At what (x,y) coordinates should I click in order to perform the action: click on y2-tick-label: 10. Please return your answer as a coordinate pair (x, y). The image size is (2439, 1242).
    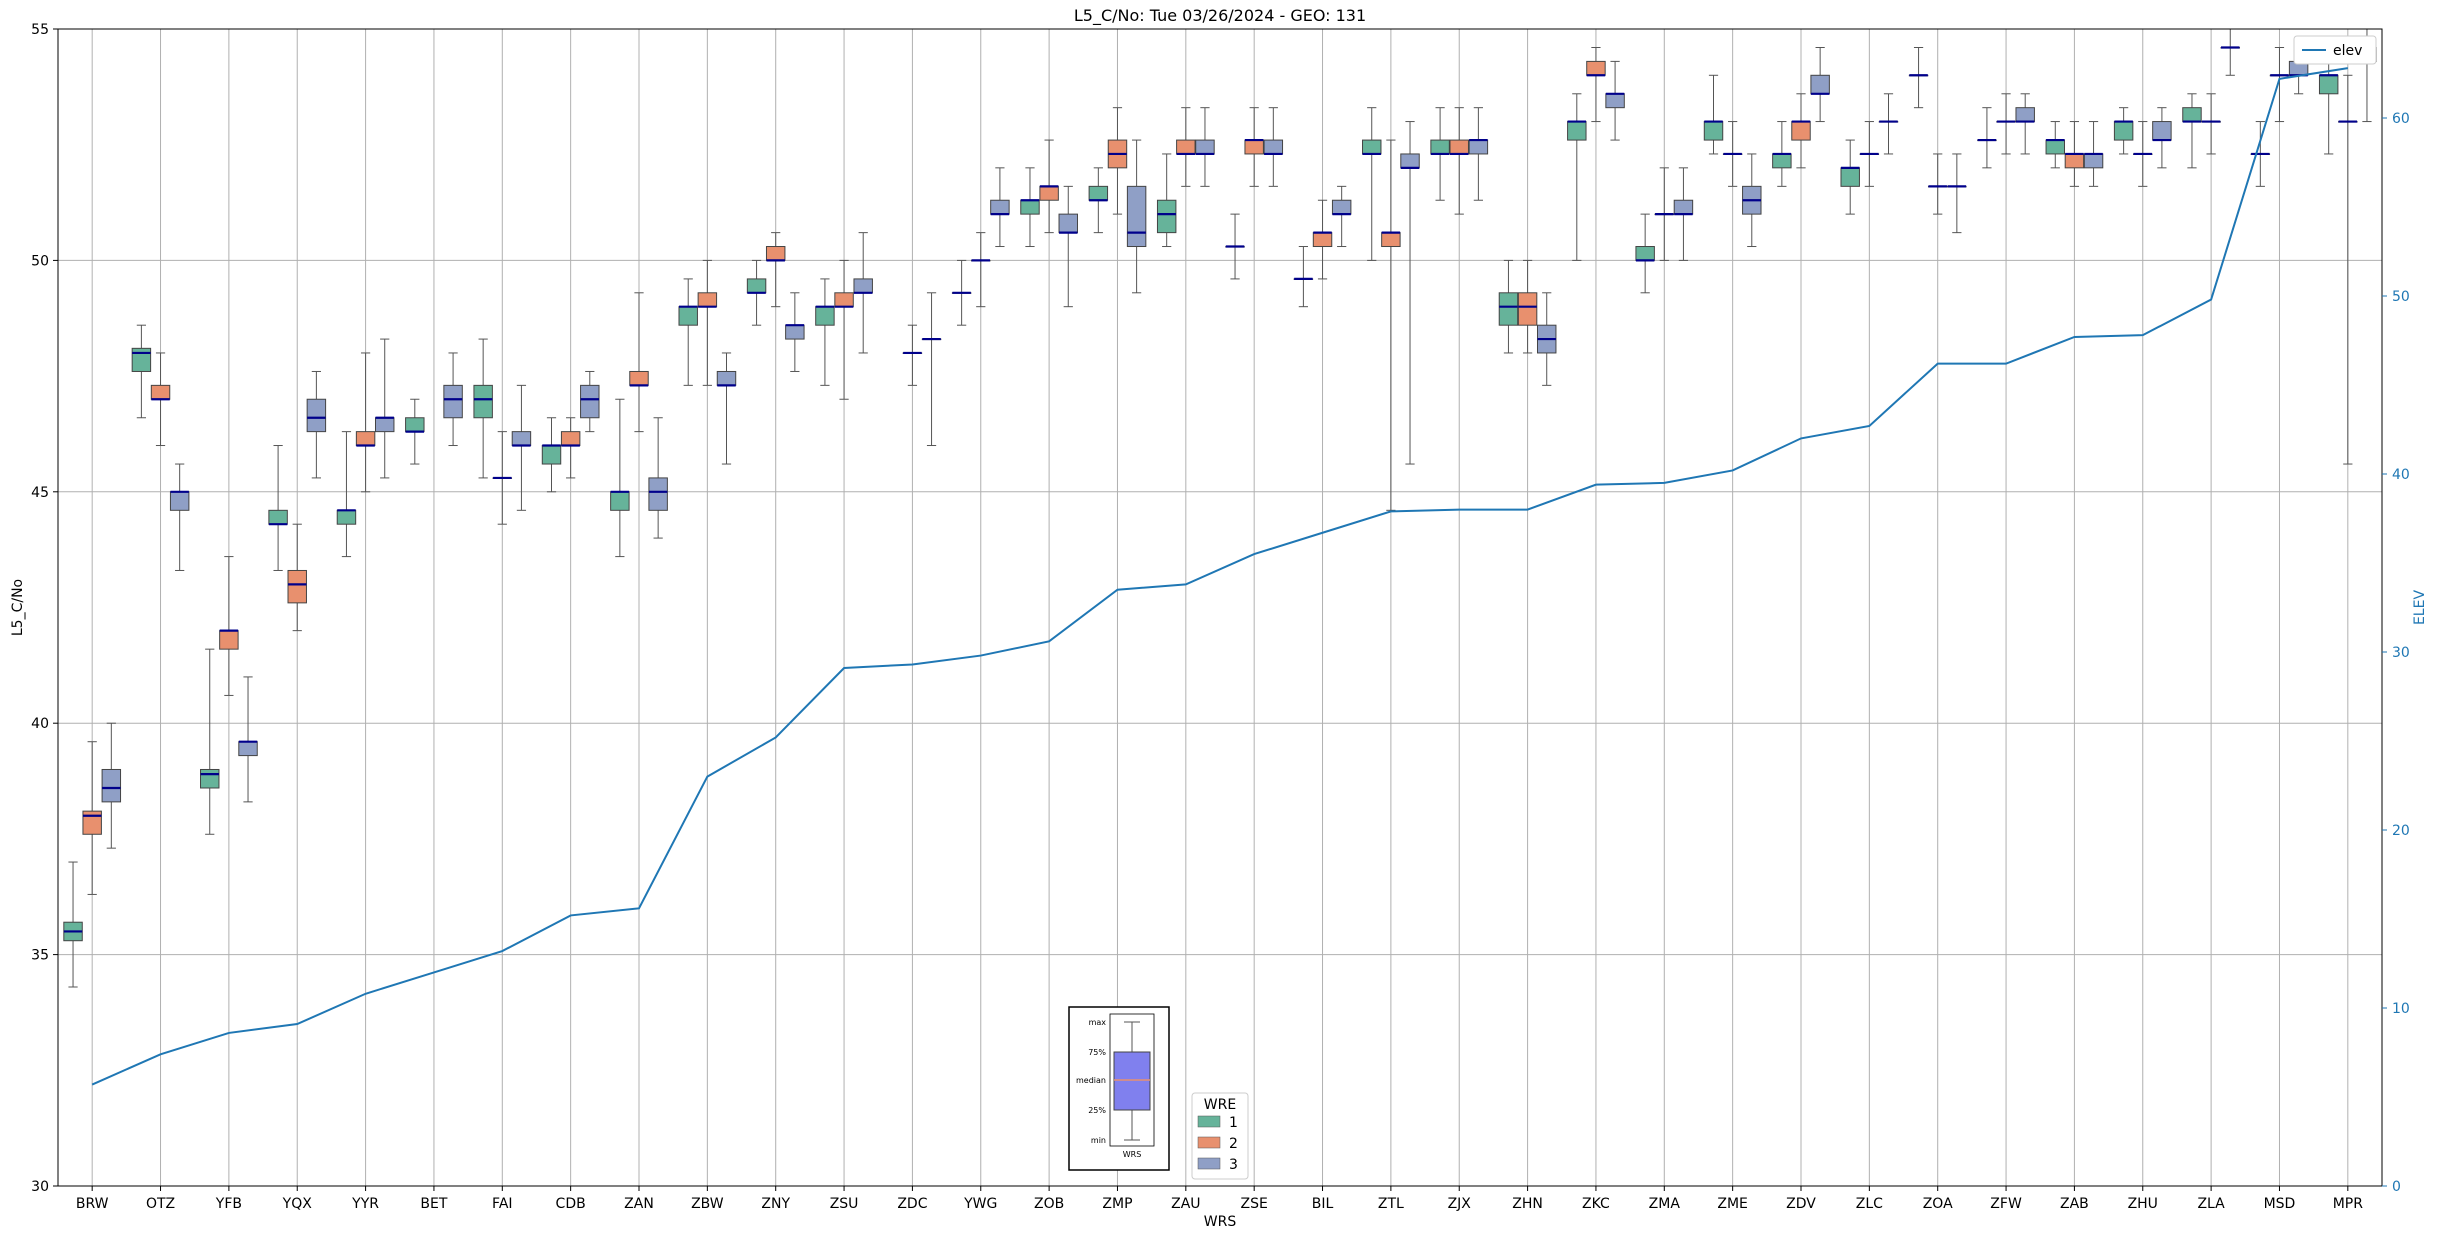
    Looking at the image, I should click on (2401, 1009).